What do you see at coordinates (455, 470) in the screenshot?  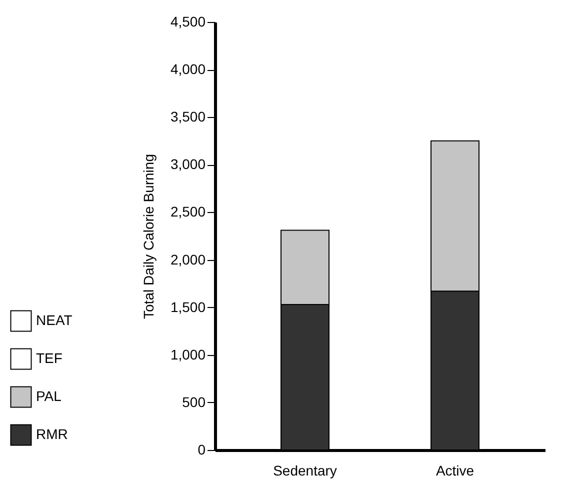 I see `x-tick-label: Active` at bounding box center [455, 470].